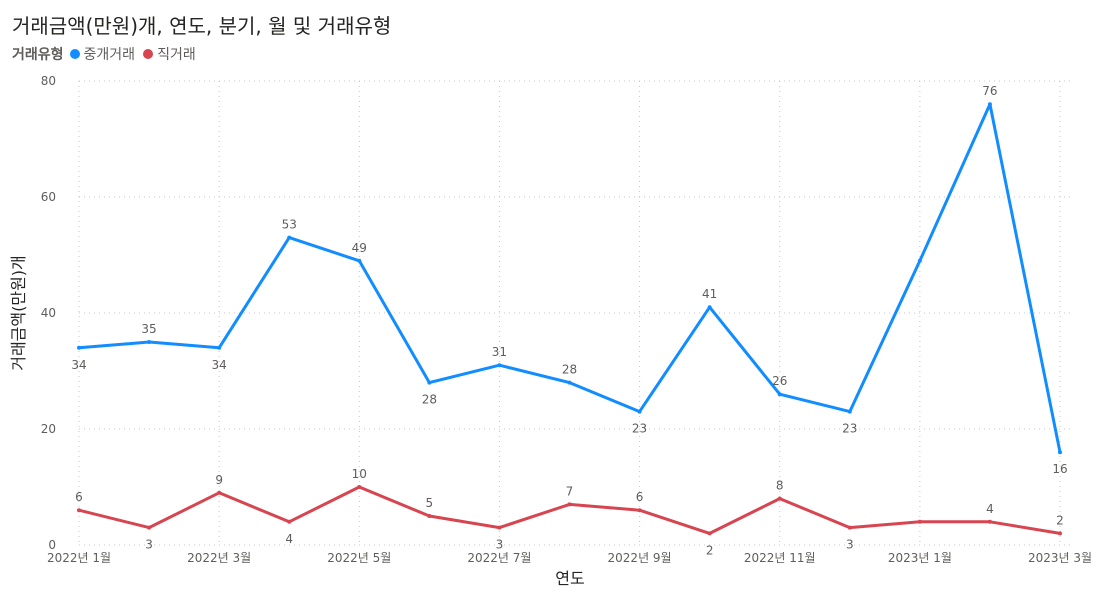  What do you see at coordinates (569, 578) in the screenshot?
I see `x-axis-title: 연도` at bounding box center [569, 578].